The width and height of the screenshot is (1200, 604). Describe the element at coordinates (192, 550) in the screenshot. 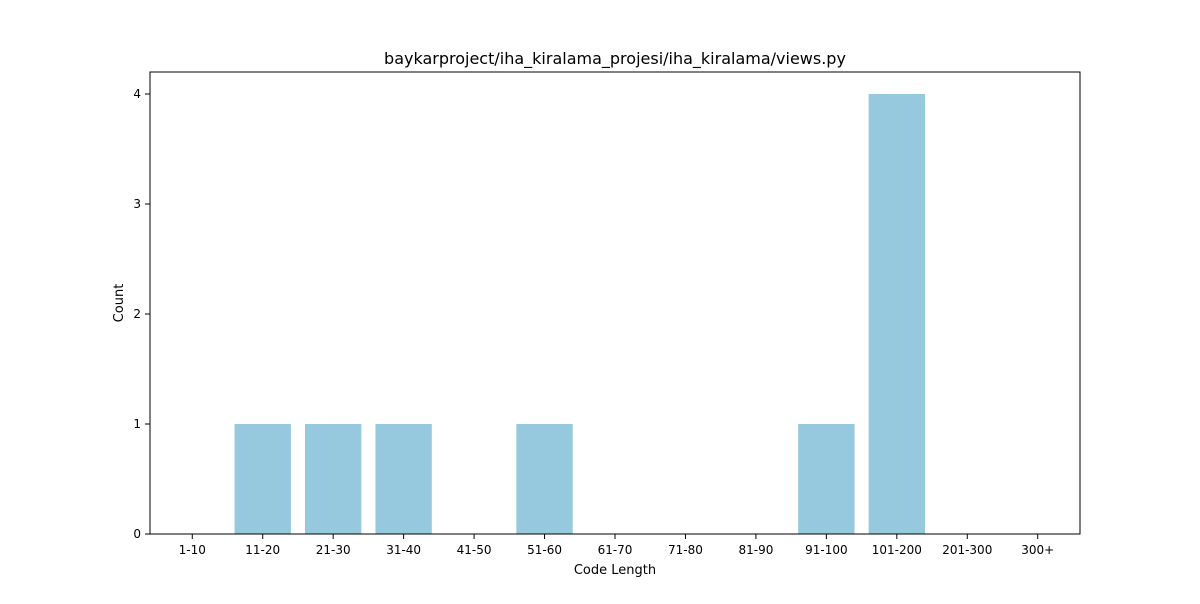

I see `x-tick-label: 1-10` at that location.